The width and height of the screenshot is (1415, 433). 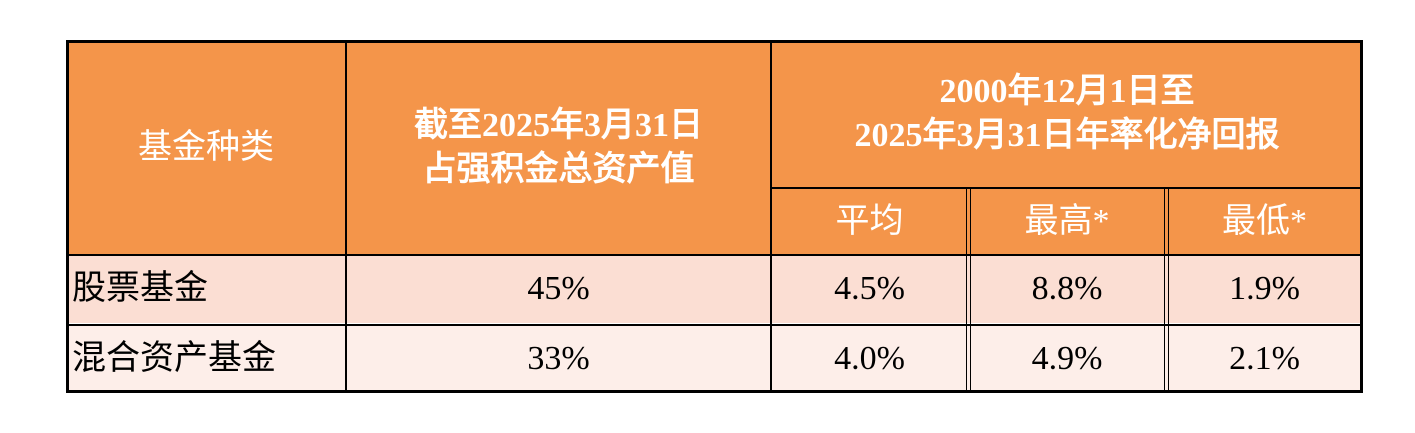 I want to click on body-cell: 2.1%, so click(x=1264, y=359).